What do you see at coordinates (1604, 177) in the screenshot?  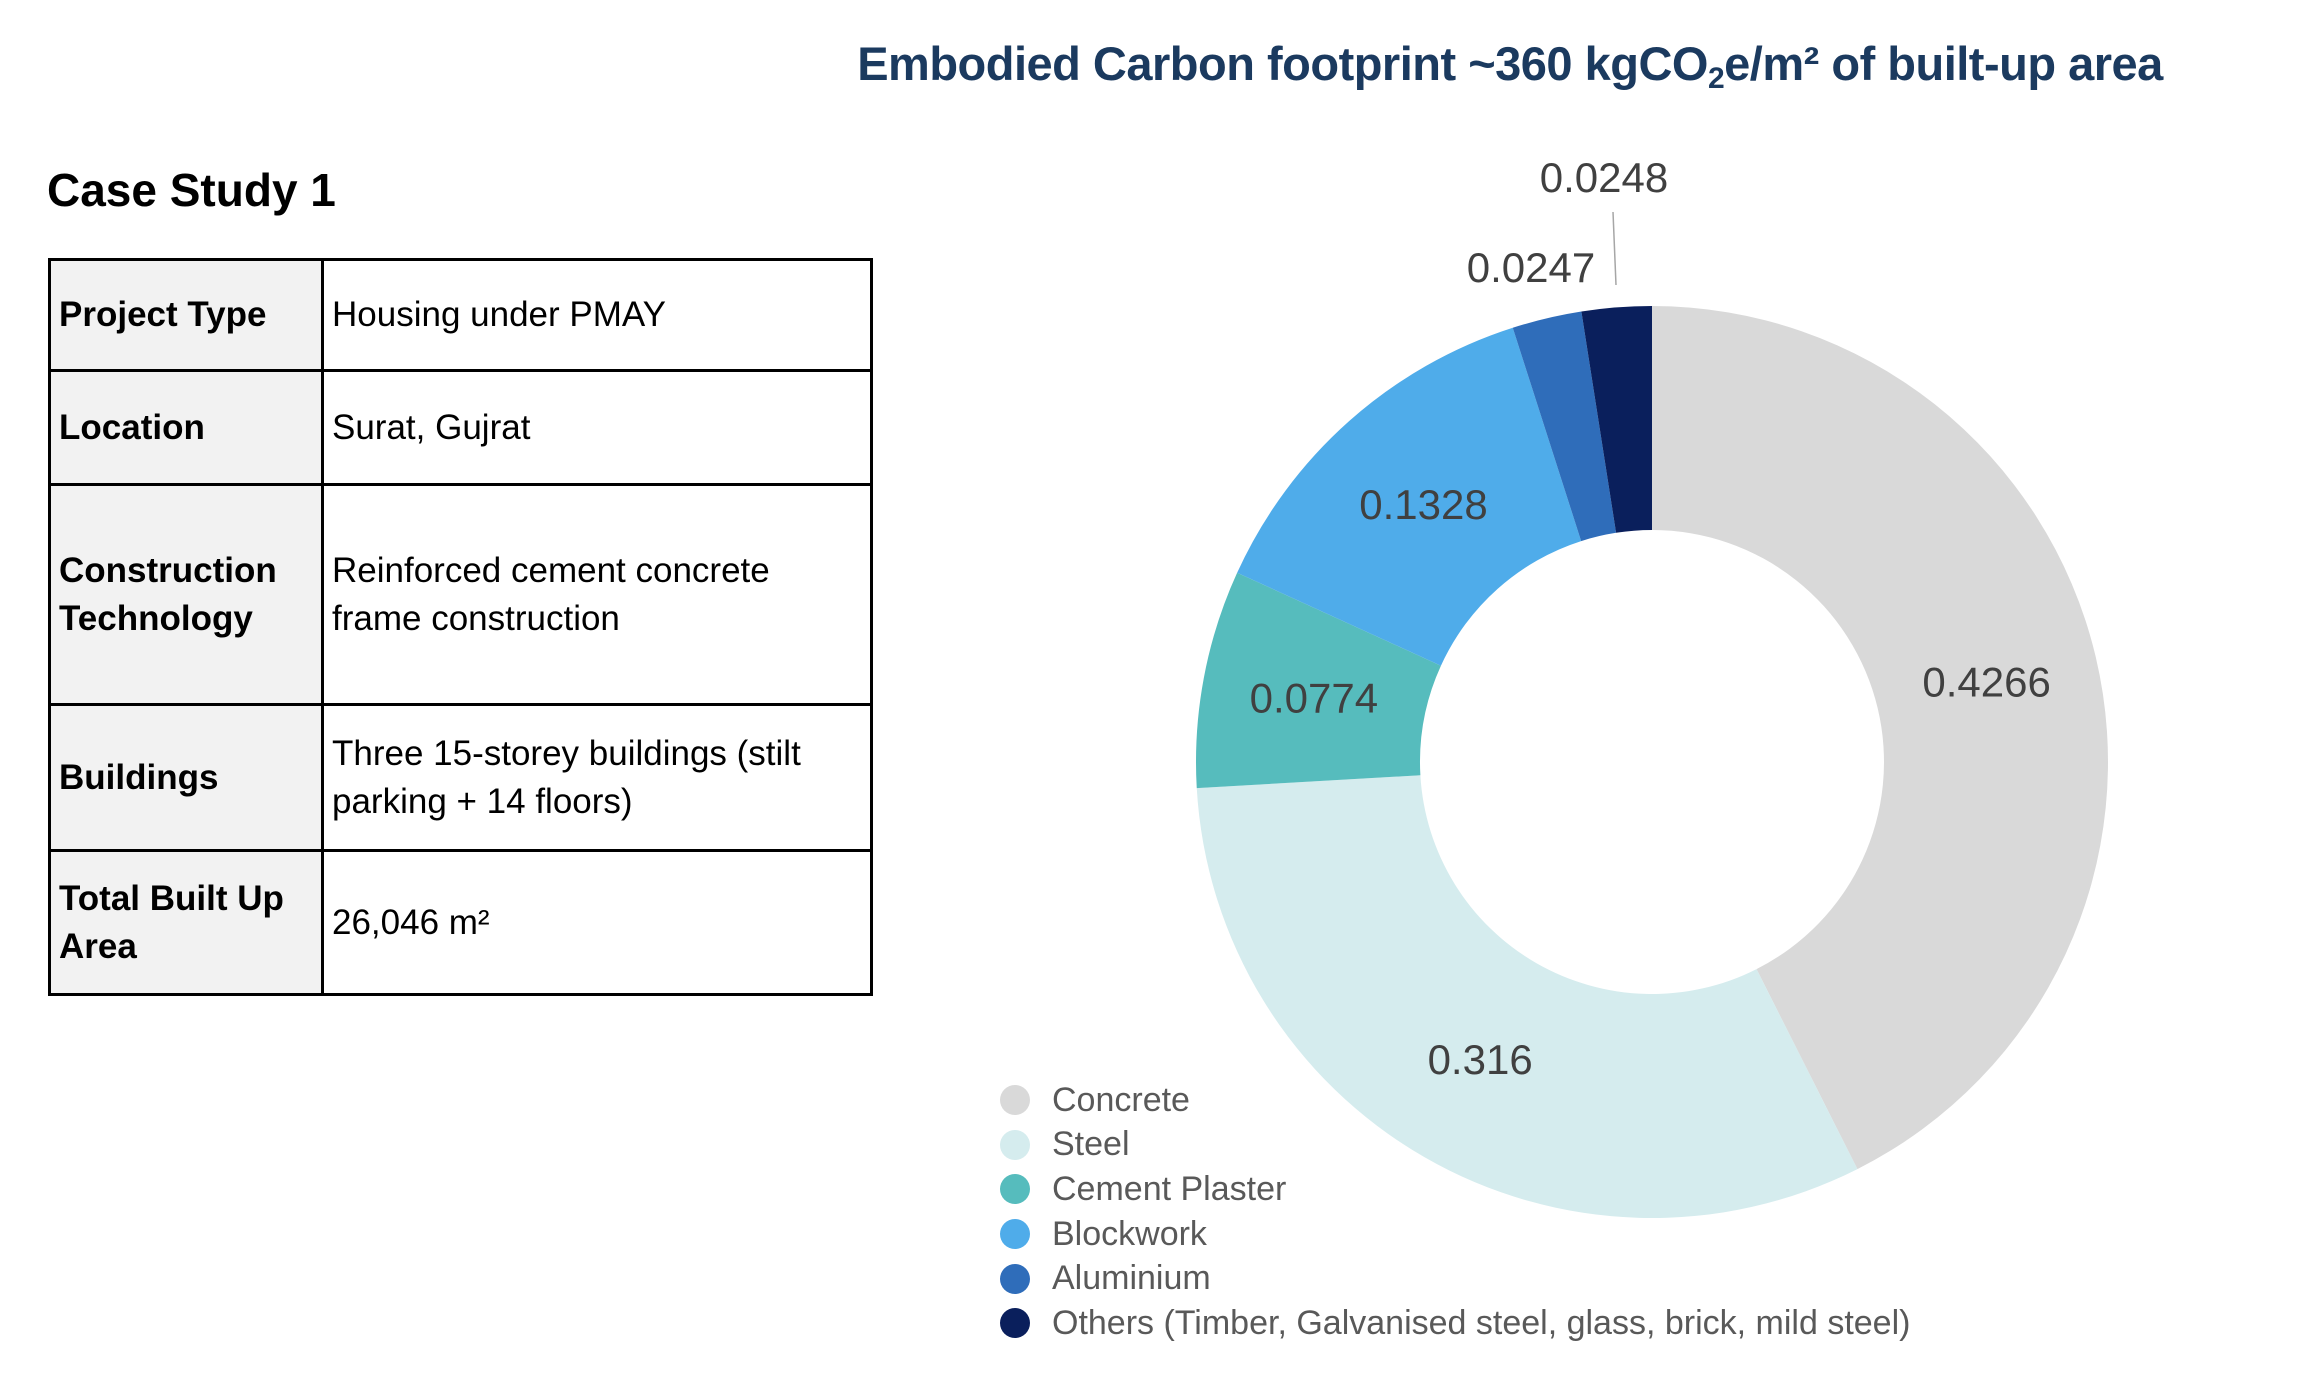 I see `data-label: 0.0248` at bounding box center [1604, 177].